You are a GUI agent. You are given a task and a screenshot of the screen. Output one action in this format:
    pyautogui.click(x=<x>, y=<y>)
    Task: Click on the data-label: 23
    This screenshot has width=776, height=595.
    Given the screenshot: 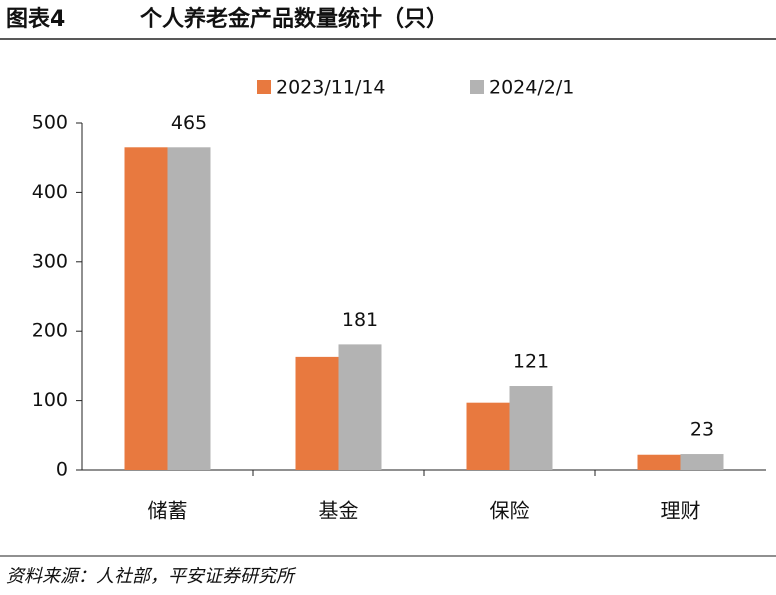 What is the action you would take?
    pyautogui.click(x=702, y=430)
    